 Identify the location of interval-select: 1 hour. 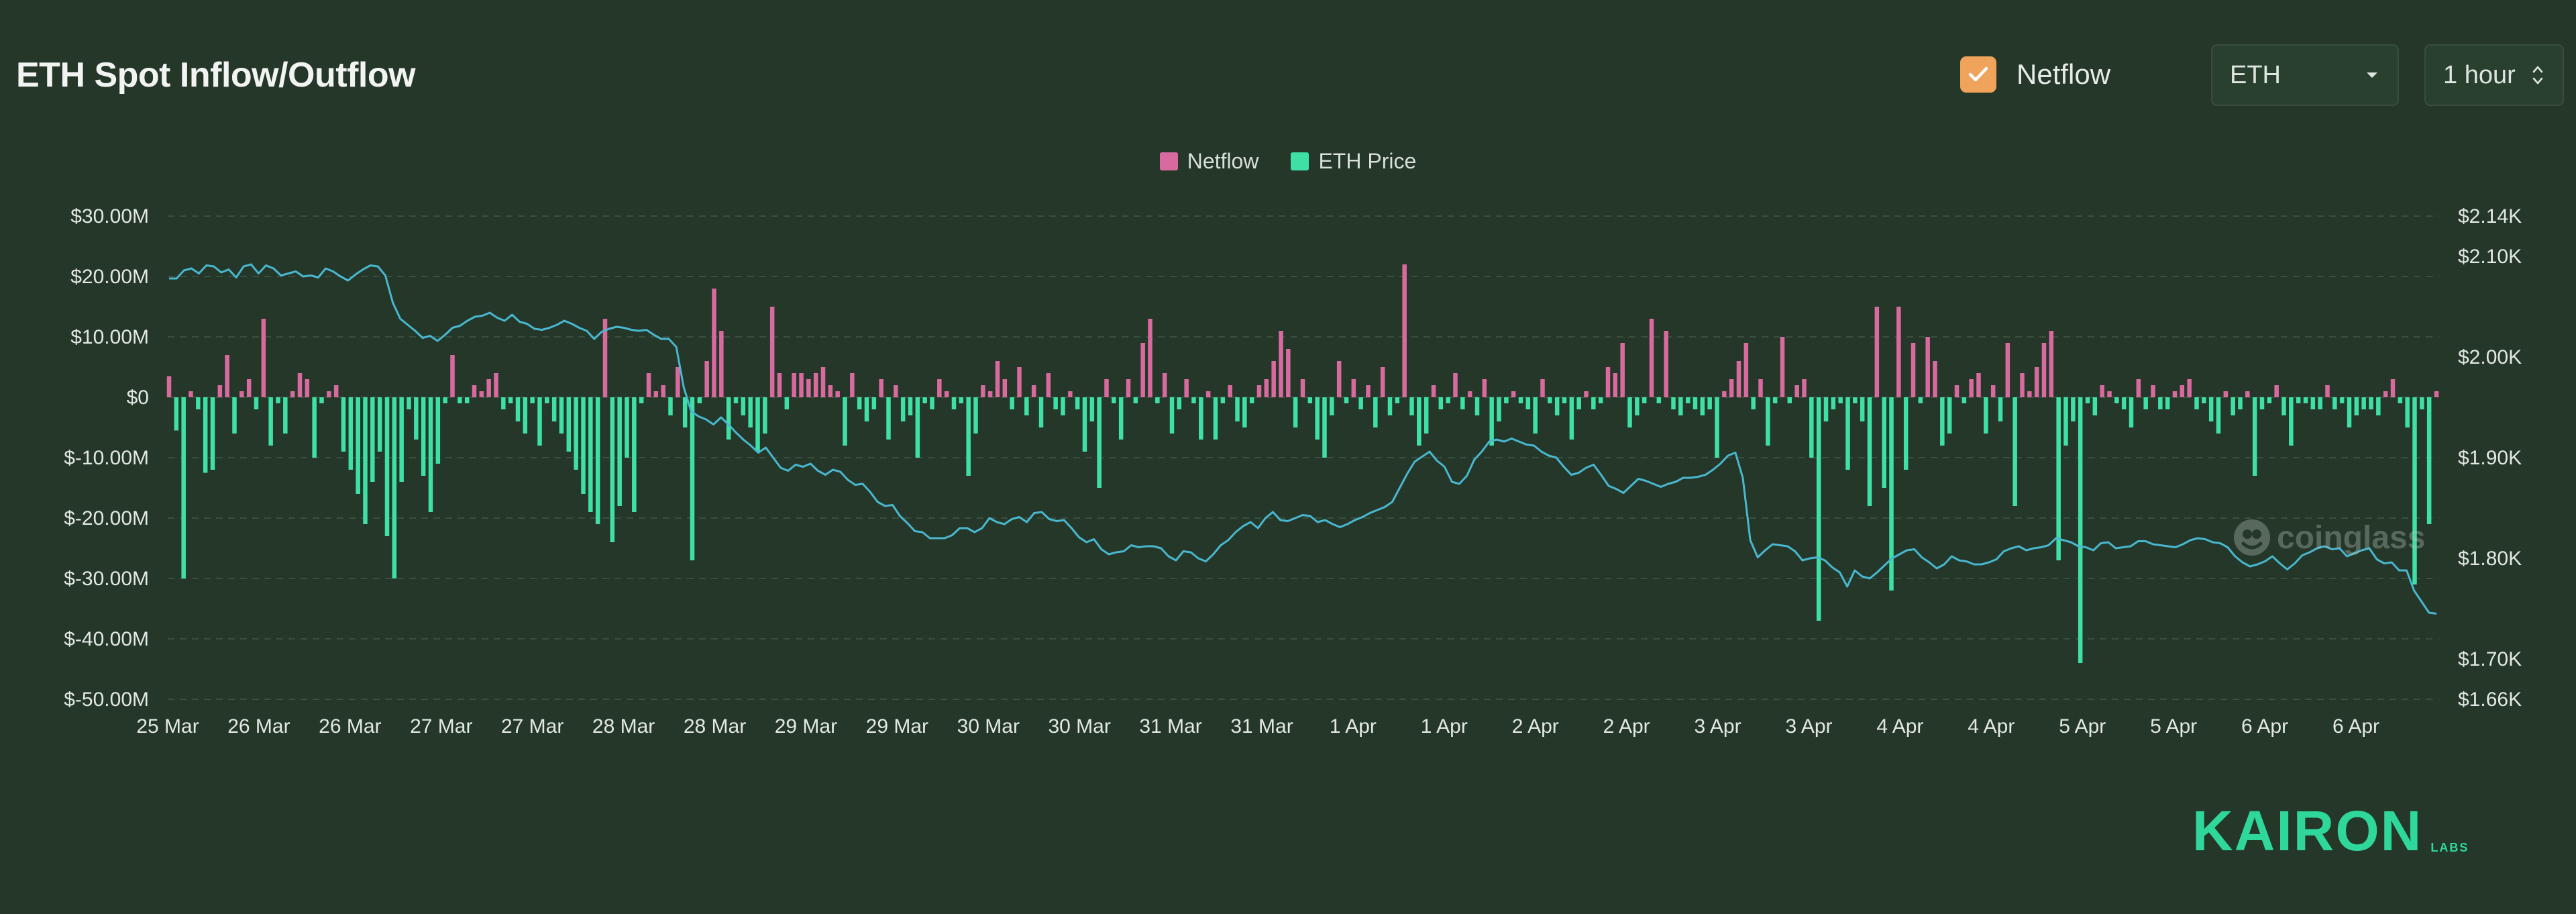
(2494, 75).